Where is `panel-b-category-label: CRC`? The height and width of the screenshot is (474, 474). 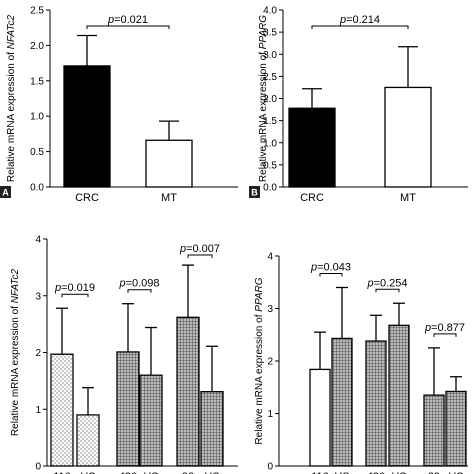
panel-b-category-label: CRC is located at coordinates (312, 198).